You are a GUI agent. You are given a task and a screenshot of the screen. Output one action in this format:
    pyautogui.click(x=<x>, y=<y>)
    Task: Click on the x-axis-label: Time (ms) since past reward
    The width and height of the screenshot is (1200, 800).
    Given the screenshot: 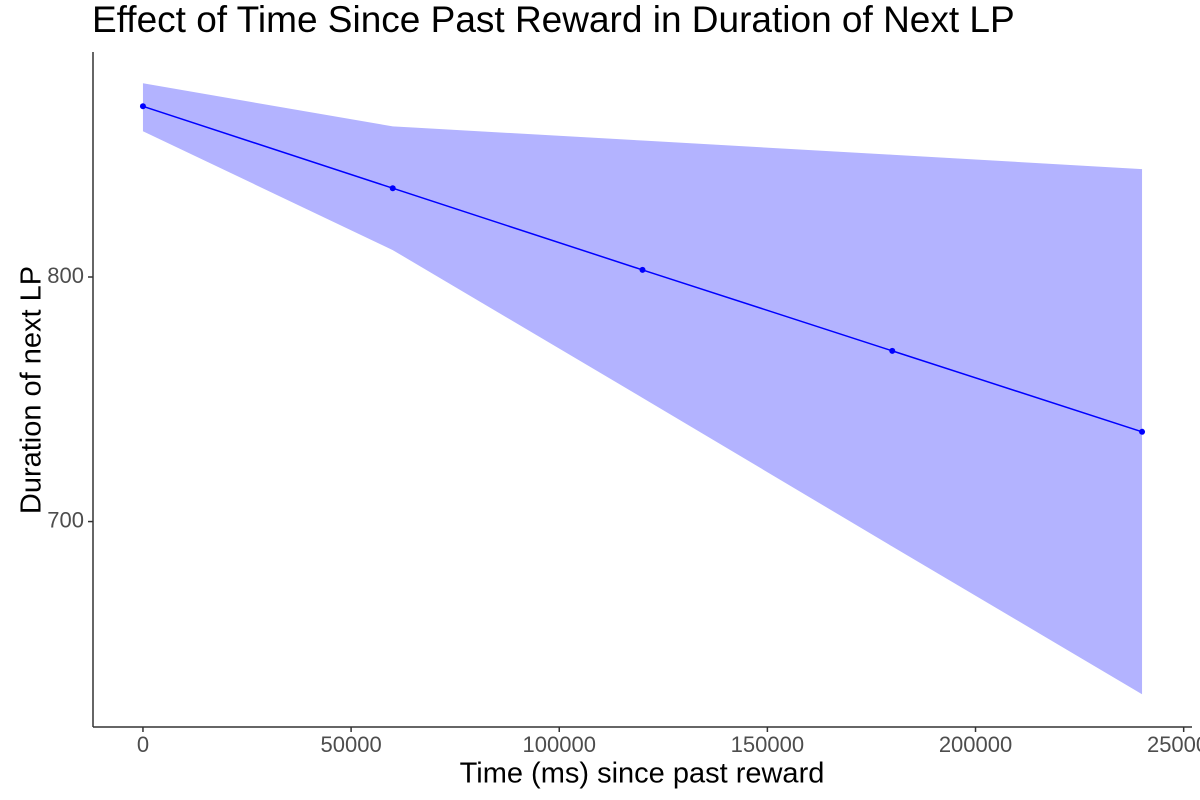 What is the action you would take?
    pyautogui.click(x=642, y=774)
    